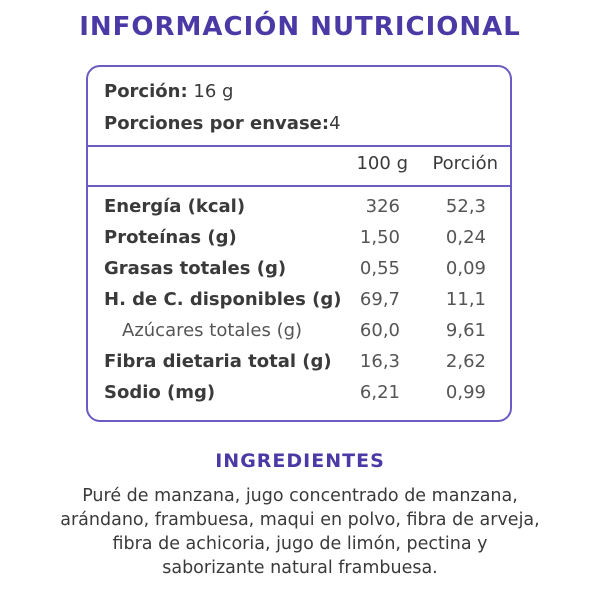 The height and width of the screenshot is (600, 600). Describe the element at coordinates (170, 237) in the screenshot. I see `row-label: Proteínas (g)` at that location.